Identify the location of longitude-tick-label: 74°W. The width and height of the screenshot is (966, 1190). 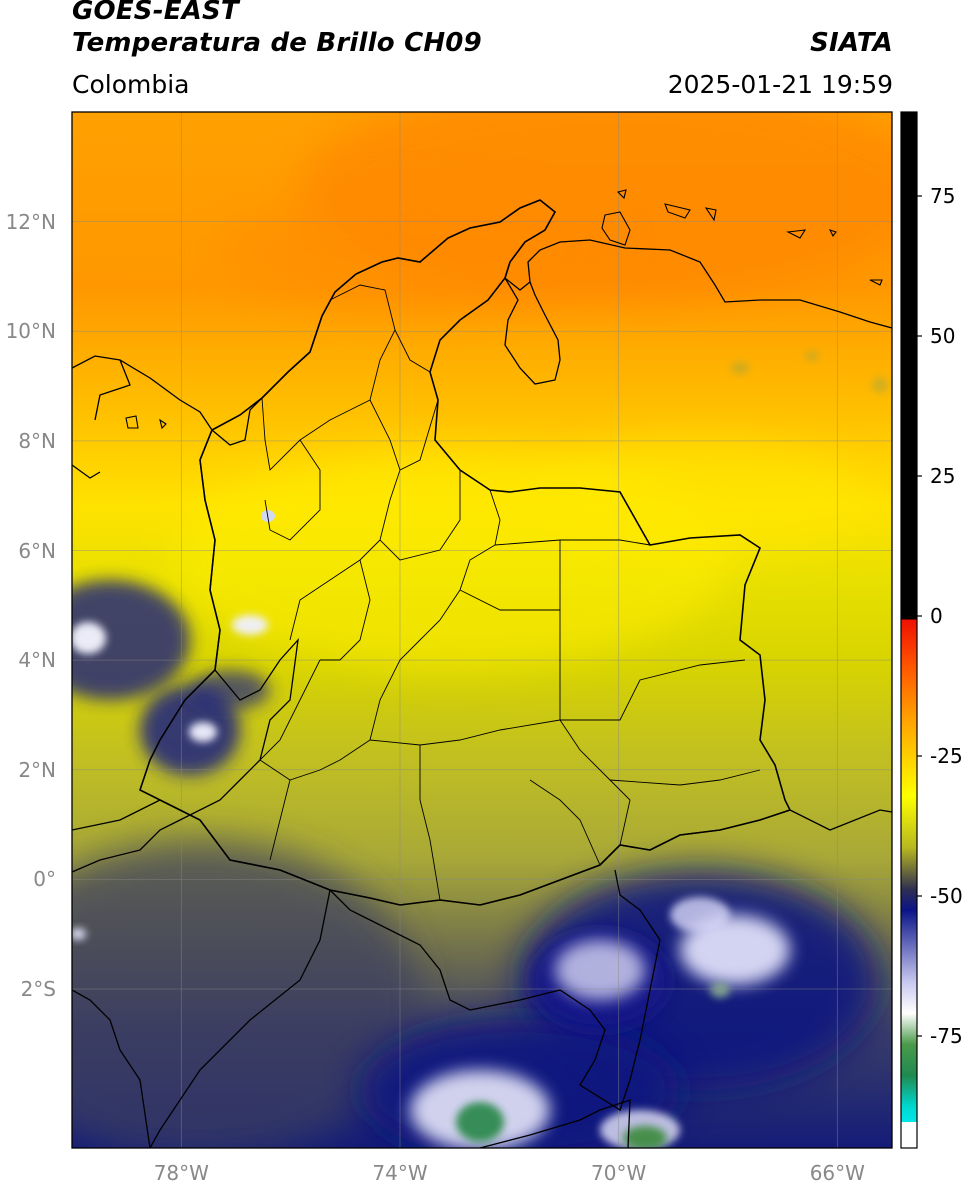
(400, 1173).